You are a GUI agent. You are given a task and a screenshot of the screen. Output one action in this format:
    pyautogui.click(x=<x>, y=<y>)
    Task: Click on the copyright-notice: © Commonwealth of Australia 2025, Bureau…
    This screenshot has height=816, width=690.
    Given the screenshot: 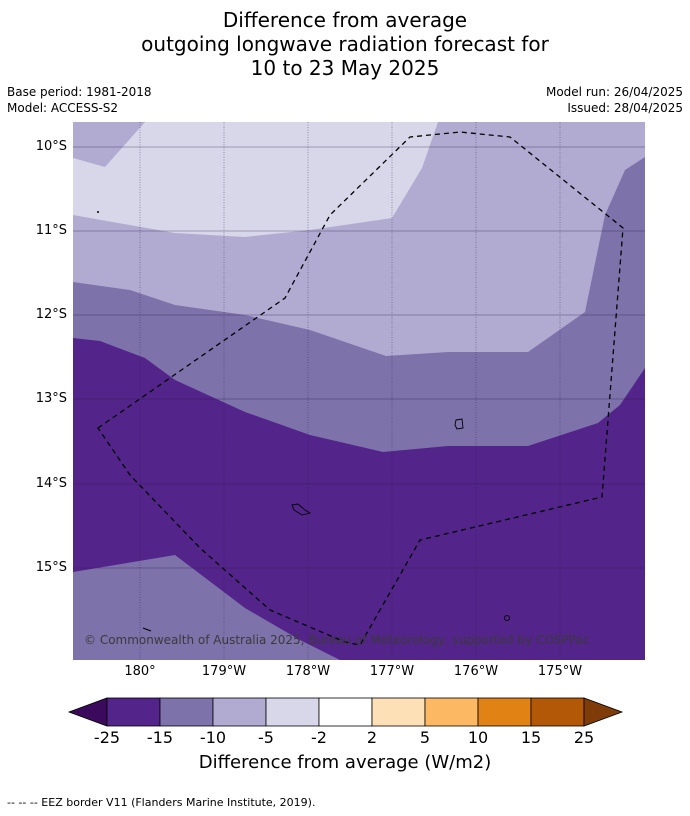 What is the action you would take?
    pyautogui.click(x=336, y=640)
    